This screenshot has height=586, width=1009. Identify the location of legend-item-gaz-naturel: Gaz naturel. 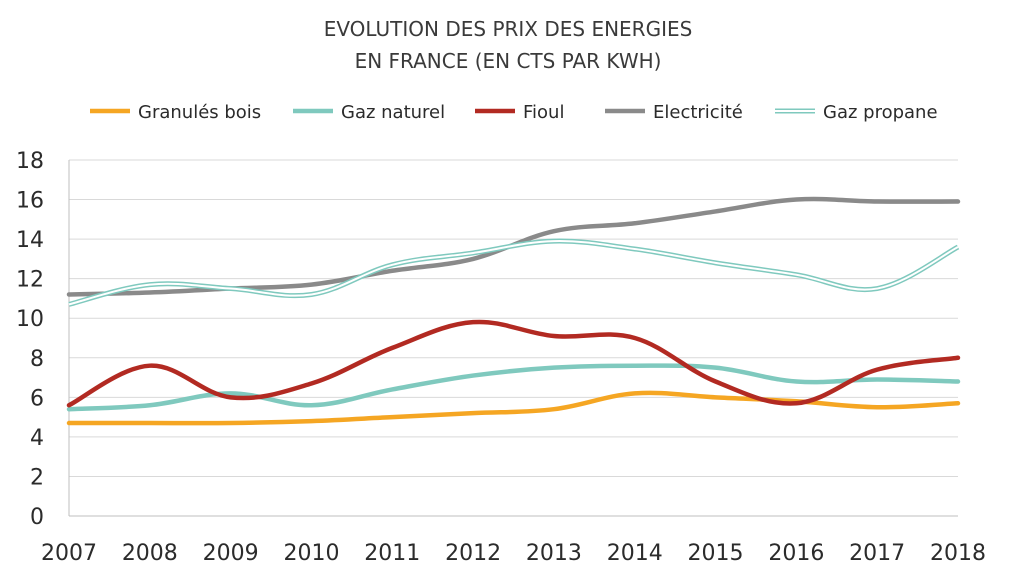
(369, 112).